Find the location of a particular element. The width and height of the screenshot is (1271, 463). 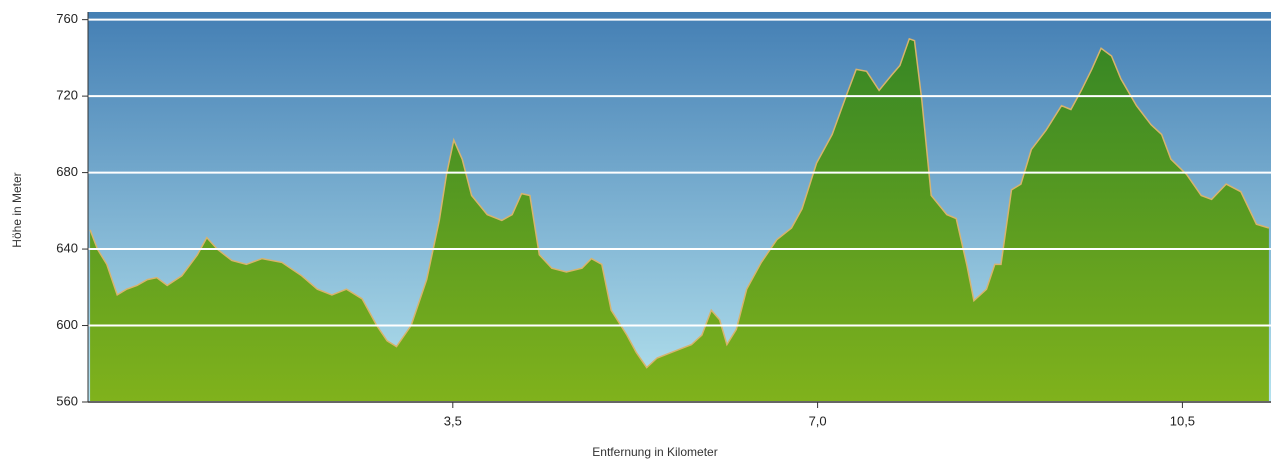

y-axis-title: Höhe in Meter is located at coordinates (17, 209).